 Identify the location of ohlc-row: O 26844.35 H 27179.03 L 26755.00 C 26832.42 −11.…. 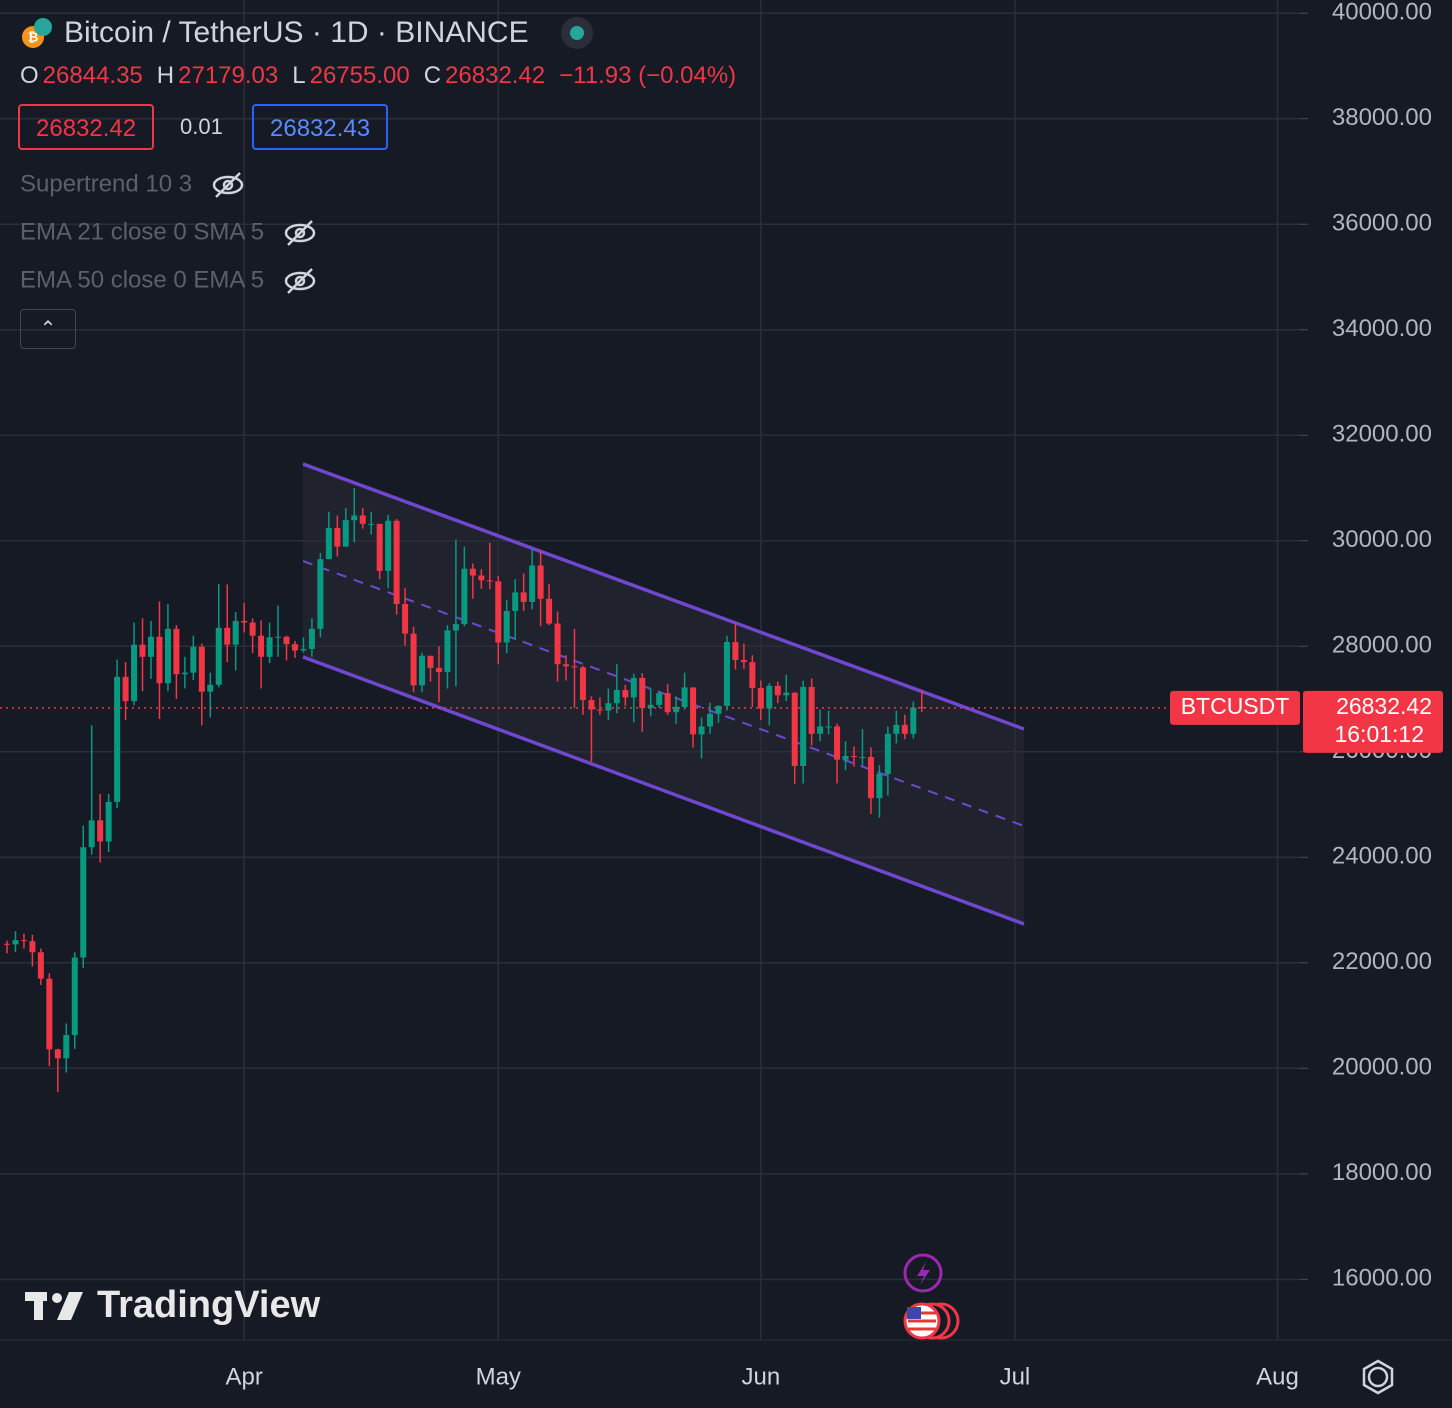
(383, 76).